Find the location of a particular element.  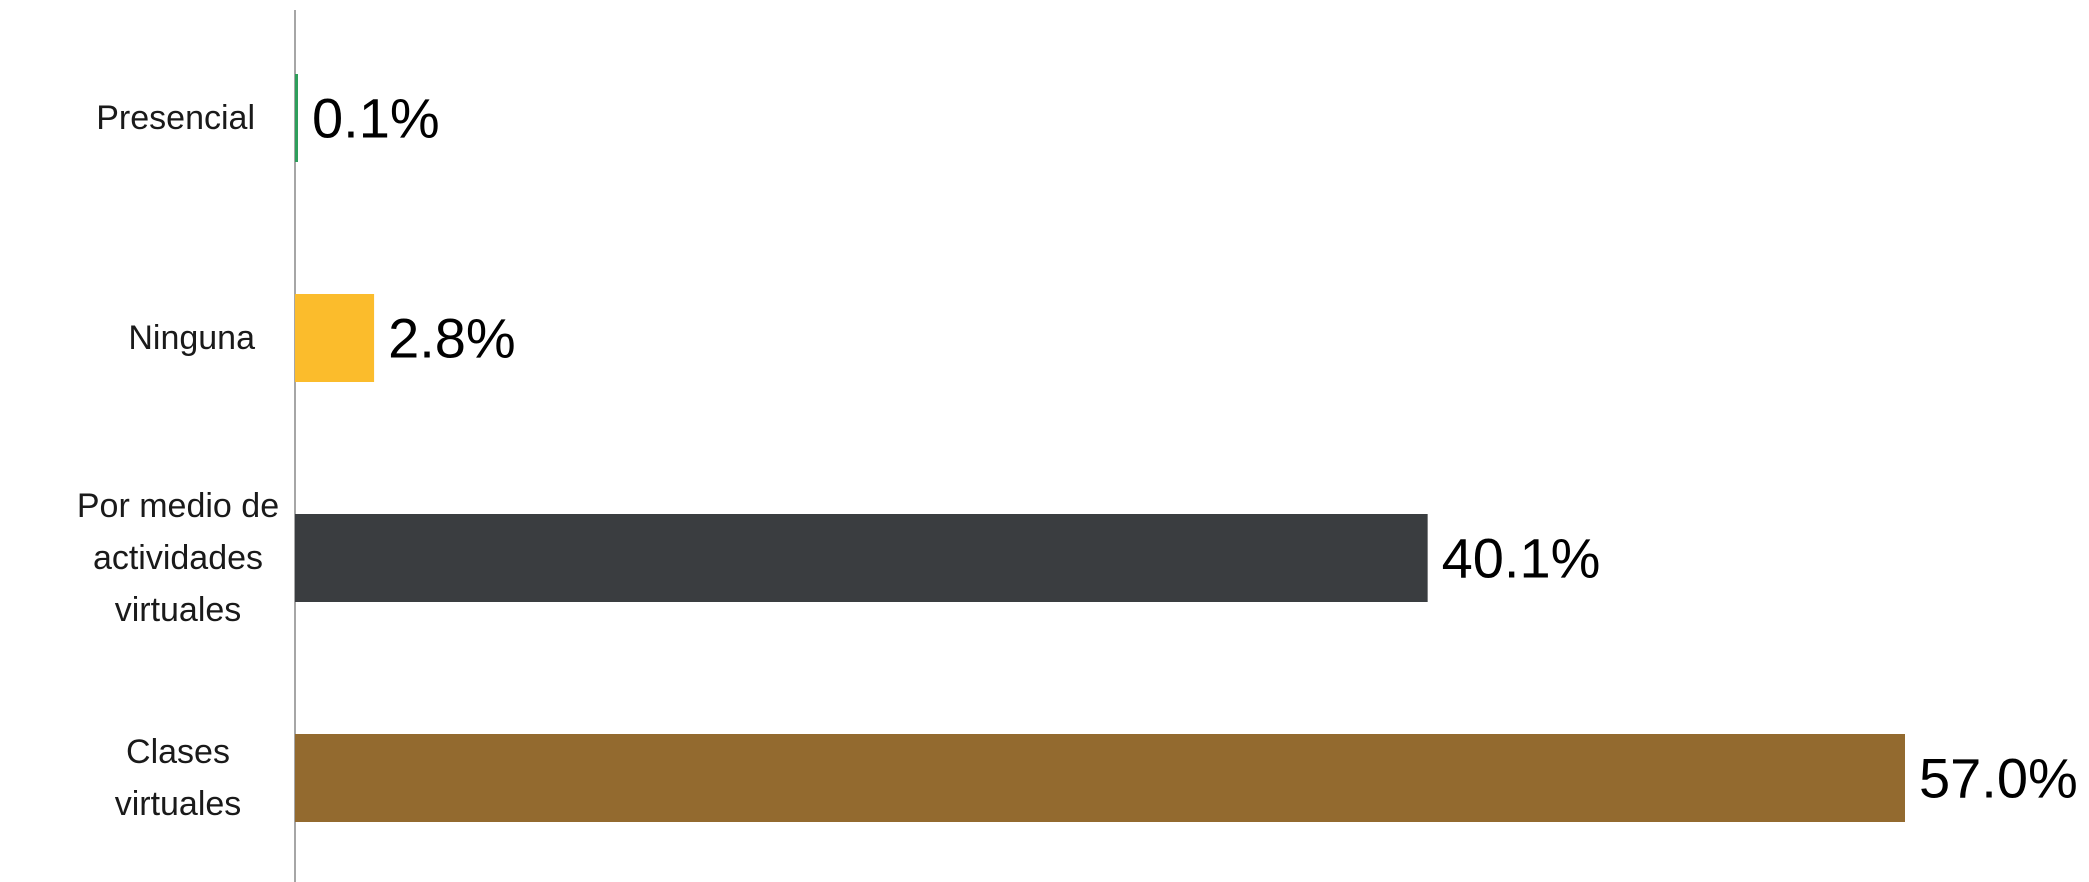

category-label-2-line-1: actividades is located at coordinates (178, 558).